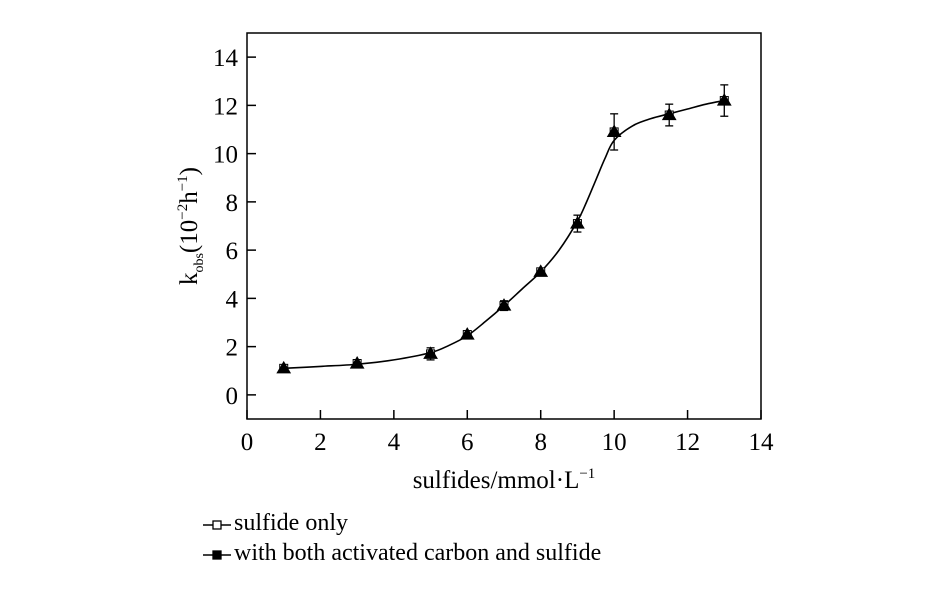 The width and height of the screenshot is (945, 591). Describe the element at coordinates (226, 58) in the screenshot. I see `y-tick-label: 14` at that location.